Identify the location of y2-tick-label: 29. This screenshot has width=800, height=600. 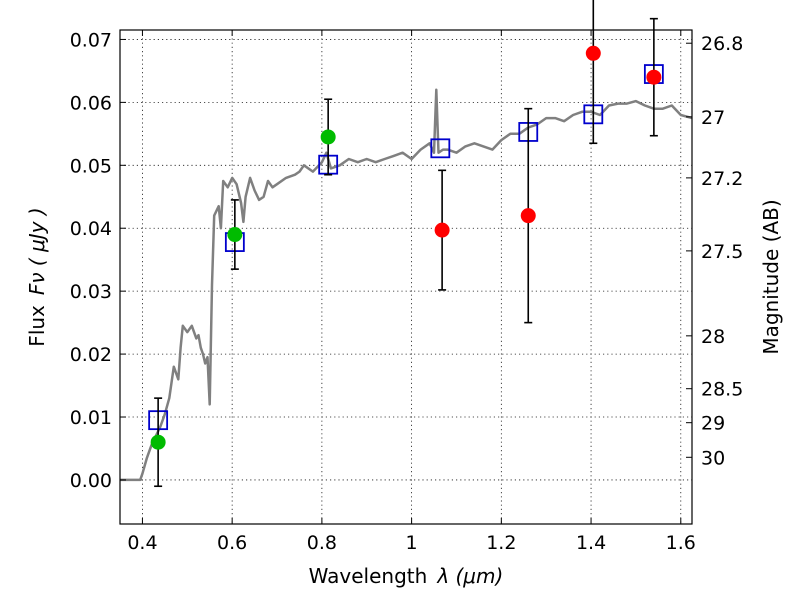
(713, 424).